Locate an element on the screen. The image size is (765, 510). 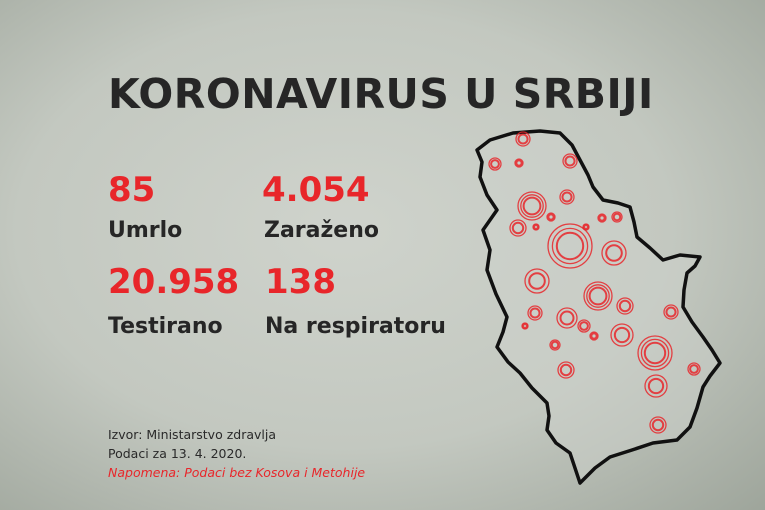
respirator-label: Na respiratoru is located at coordinates (355, 326).